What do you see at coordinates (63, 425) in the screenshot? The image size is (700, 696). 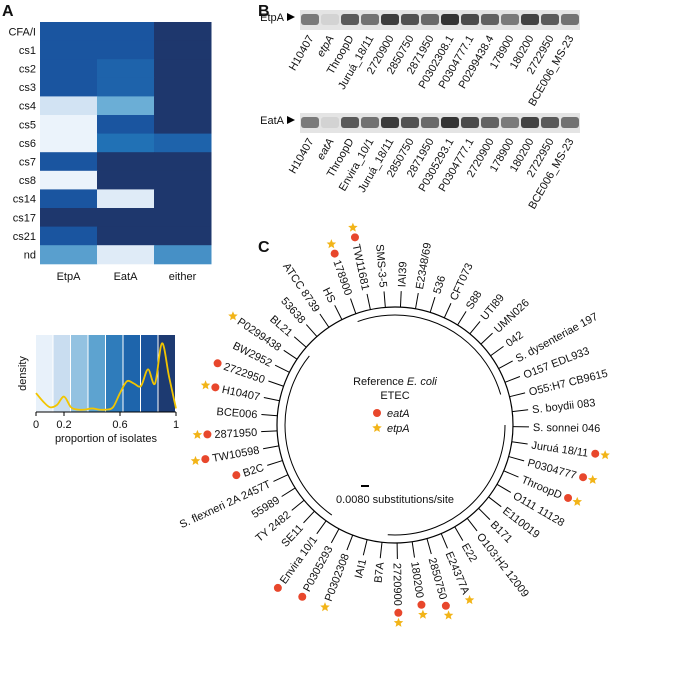 I see `x-tick-label: 0.2` at bounding box center [63, 425].